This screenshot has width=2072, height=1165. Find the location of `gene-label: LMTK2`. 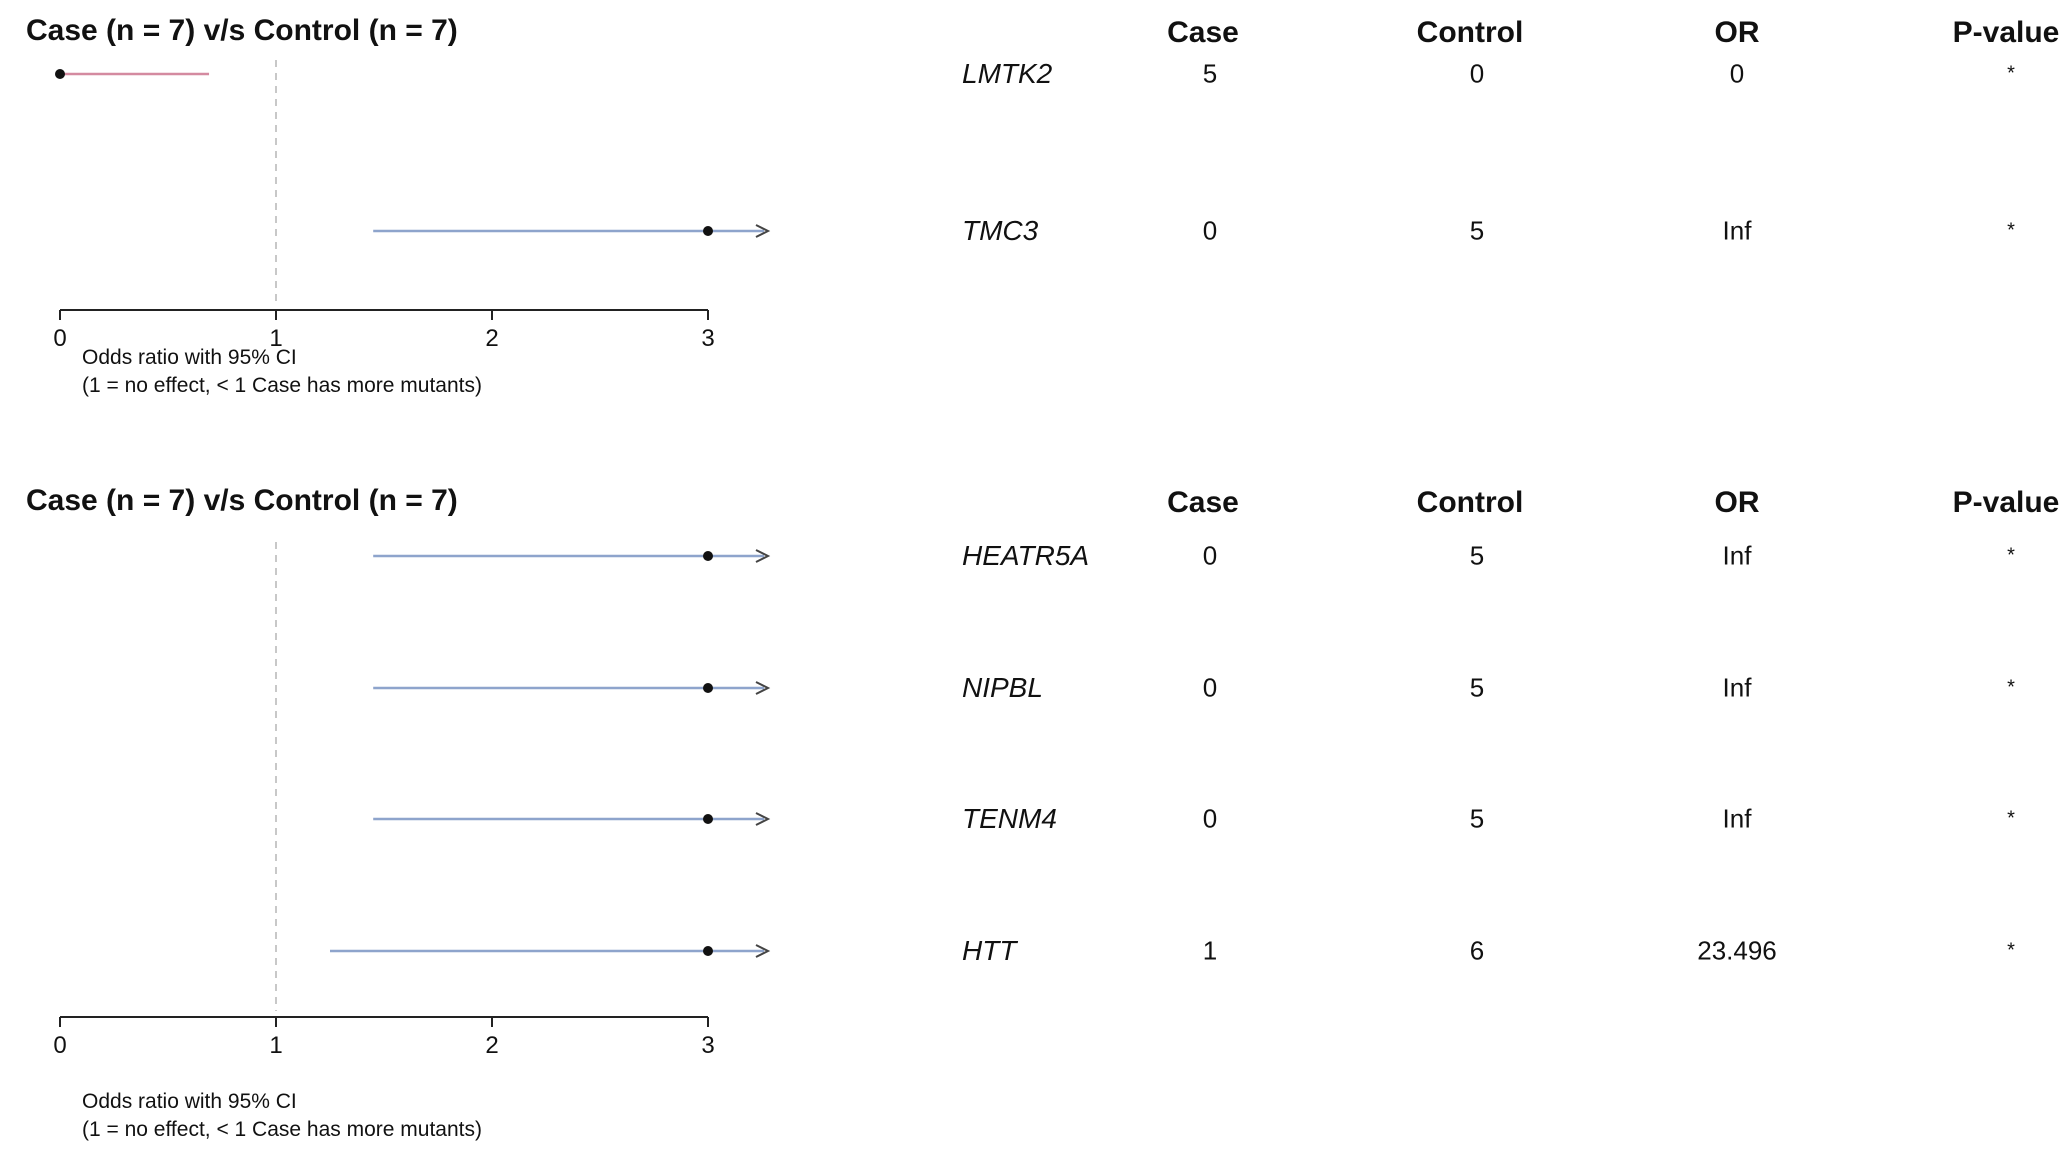

gene-label: LMTK2 is located at coordinates (1007, 73).